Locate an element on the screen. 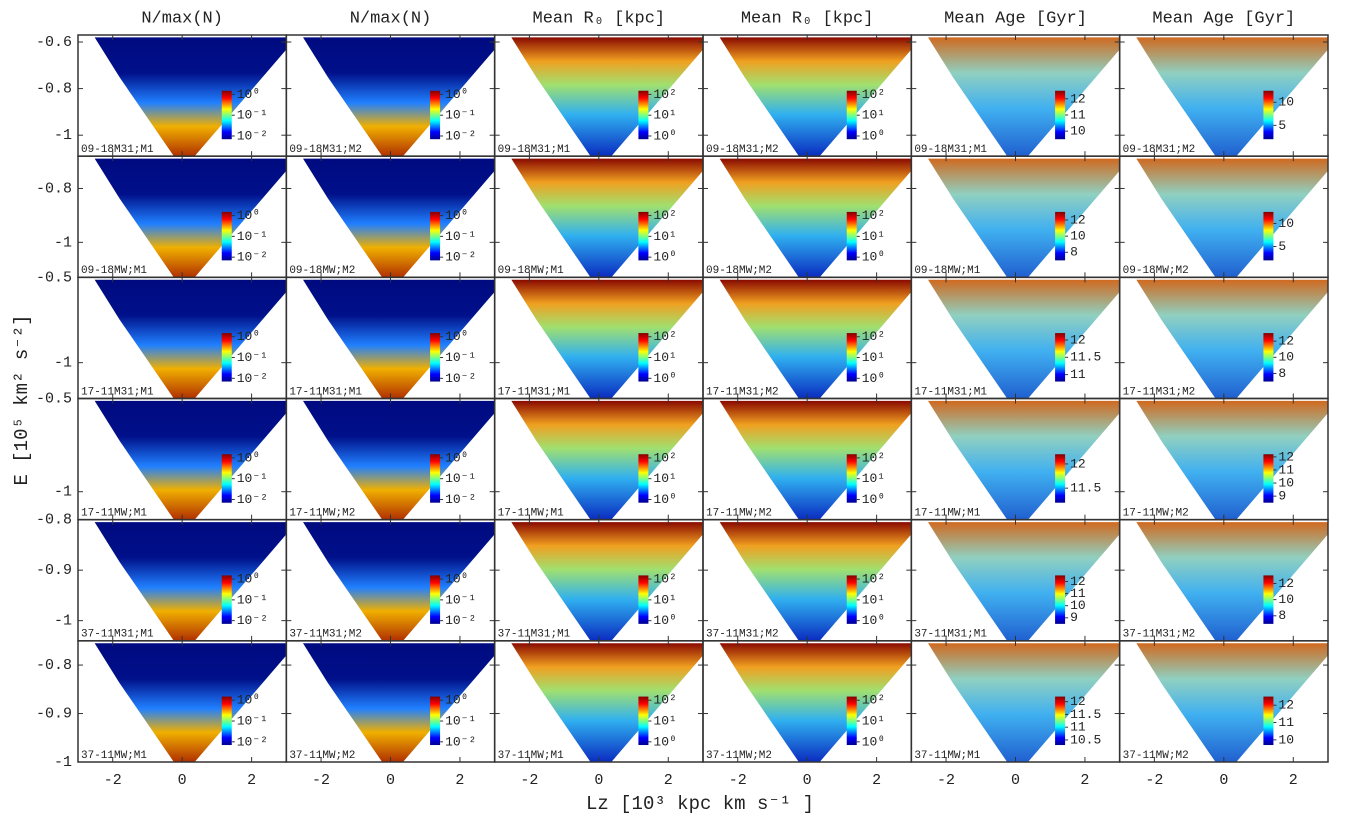 The height and width of the screenshot is (821, 1347). panel-label: 09-18M31;M1 is located at coordinates (117, 150).